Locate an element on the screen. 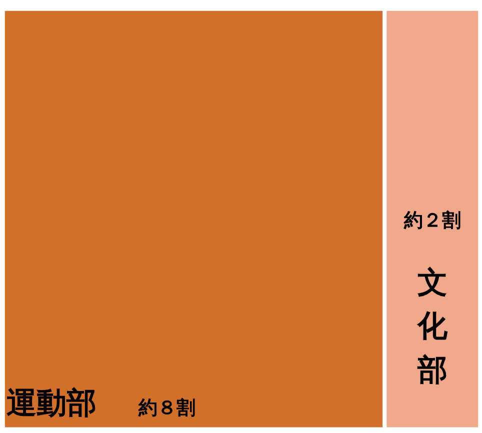 The width and height of the screenshot is (482, 433). category-label: 文化部 is located at coordinates (432, 326).